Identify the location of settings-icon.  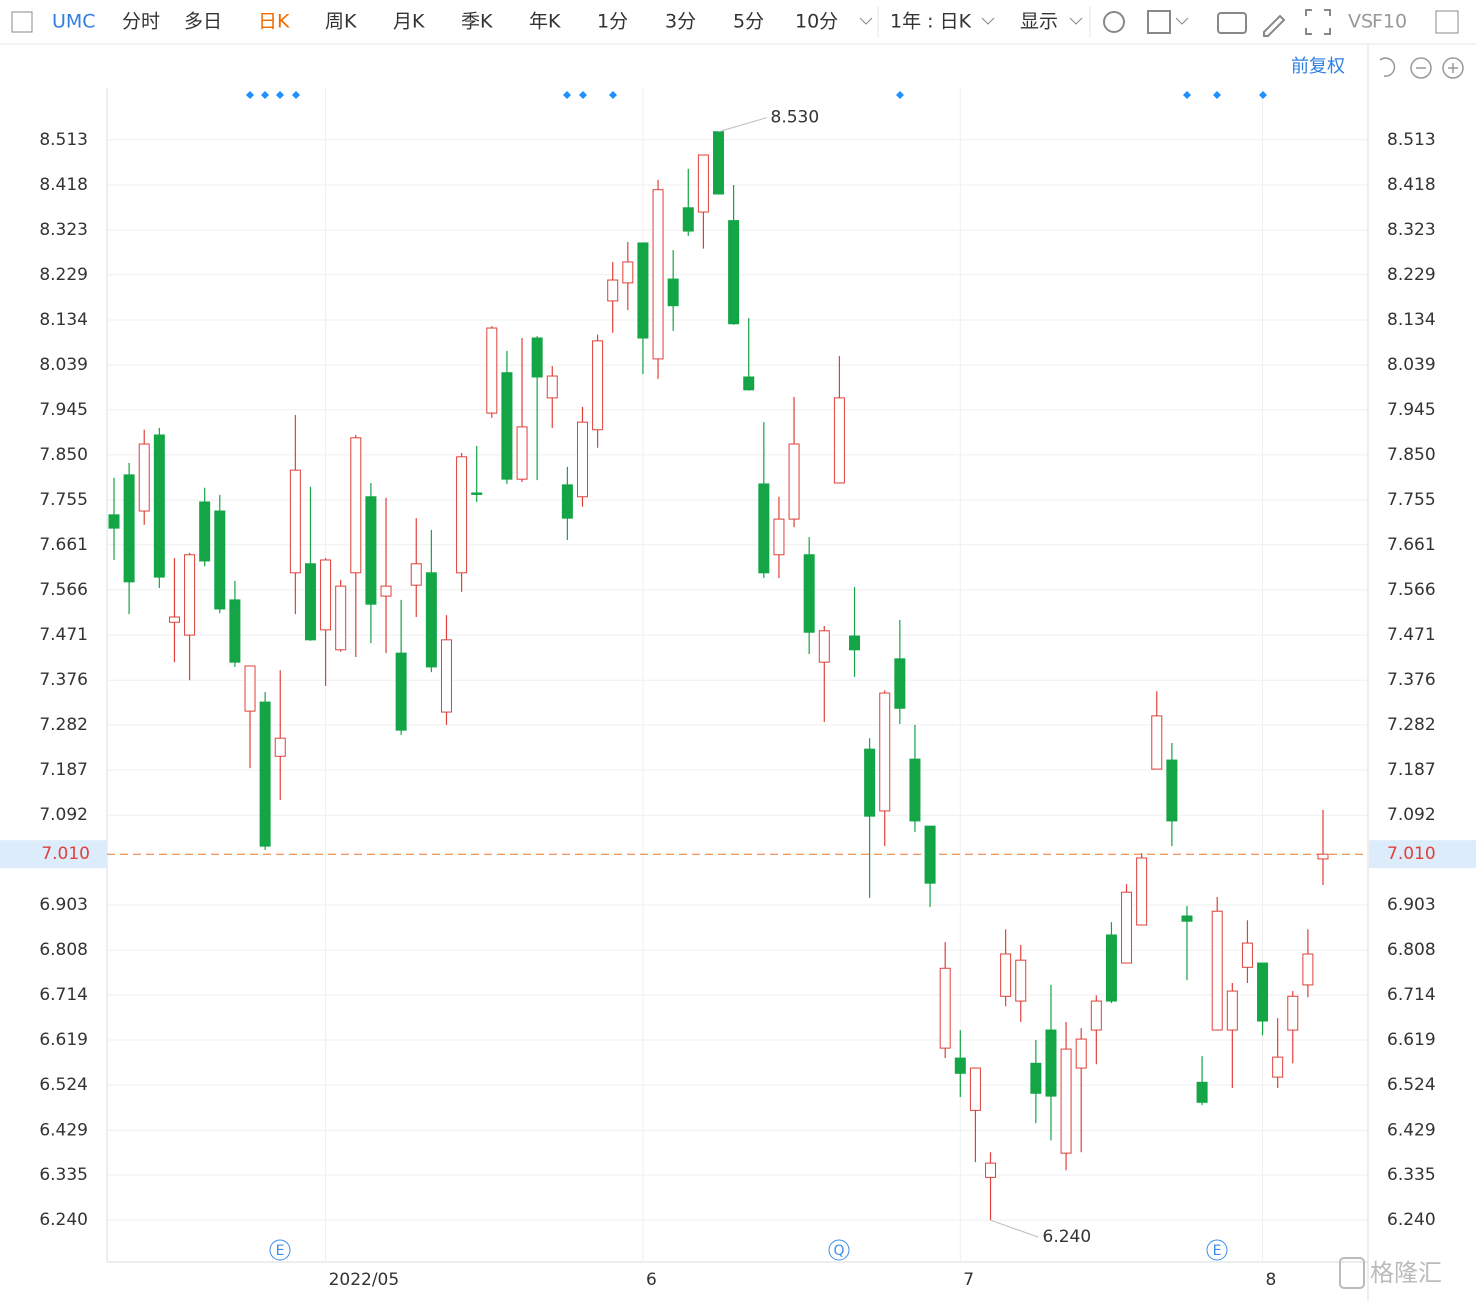
(1114, 22).